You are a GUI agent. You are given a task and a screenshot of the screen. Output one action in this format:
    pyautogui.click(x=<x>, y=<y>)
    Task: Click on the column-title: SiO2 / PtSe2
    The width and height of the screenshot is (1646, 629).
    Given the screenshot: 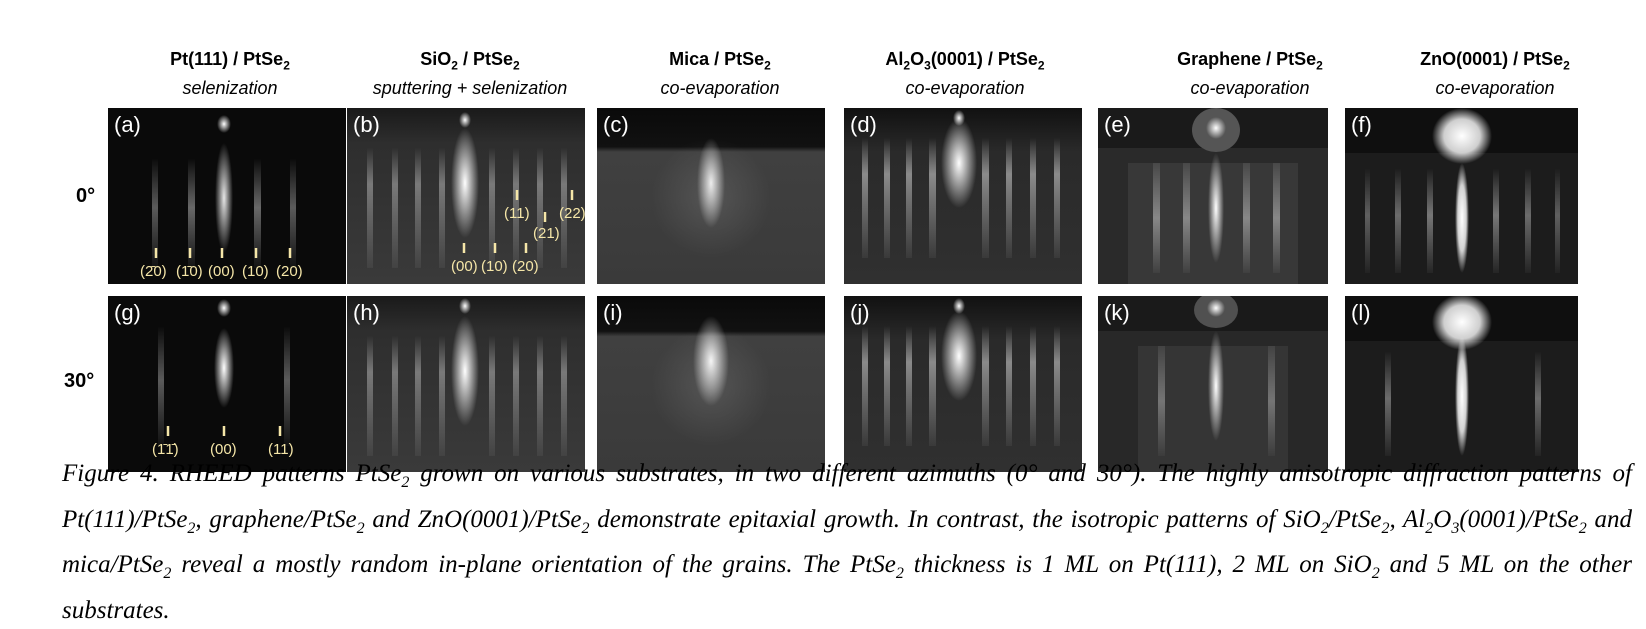 What is the action you would take?
    pyautogui.click(x=470, y=61)
    